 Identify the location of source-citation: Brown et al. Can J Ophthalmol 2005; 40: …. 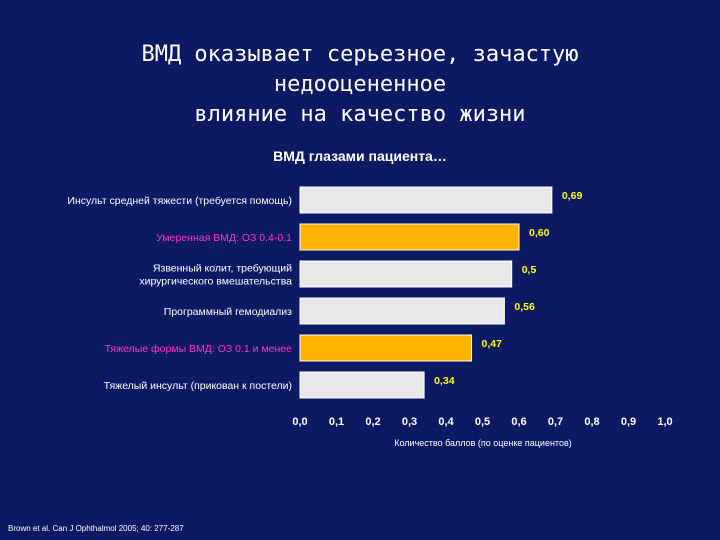
(96, 528).